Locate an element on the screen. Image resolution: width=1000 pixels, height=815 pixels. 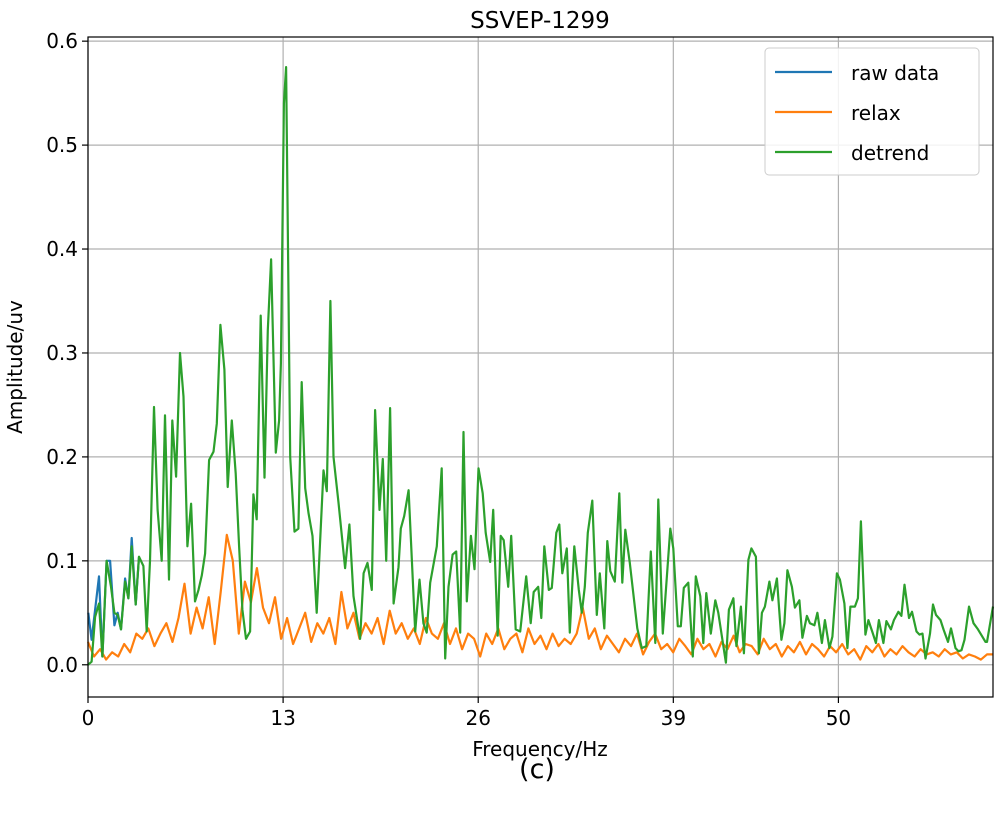
x-tick-label: 13 is located at coordinates (282, 718).